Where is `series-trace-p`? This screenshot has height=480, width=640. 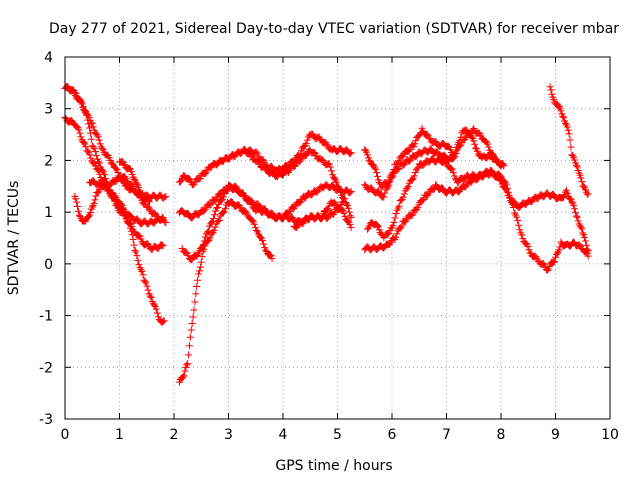 series-trace-p is located at coordinates (476, 221).